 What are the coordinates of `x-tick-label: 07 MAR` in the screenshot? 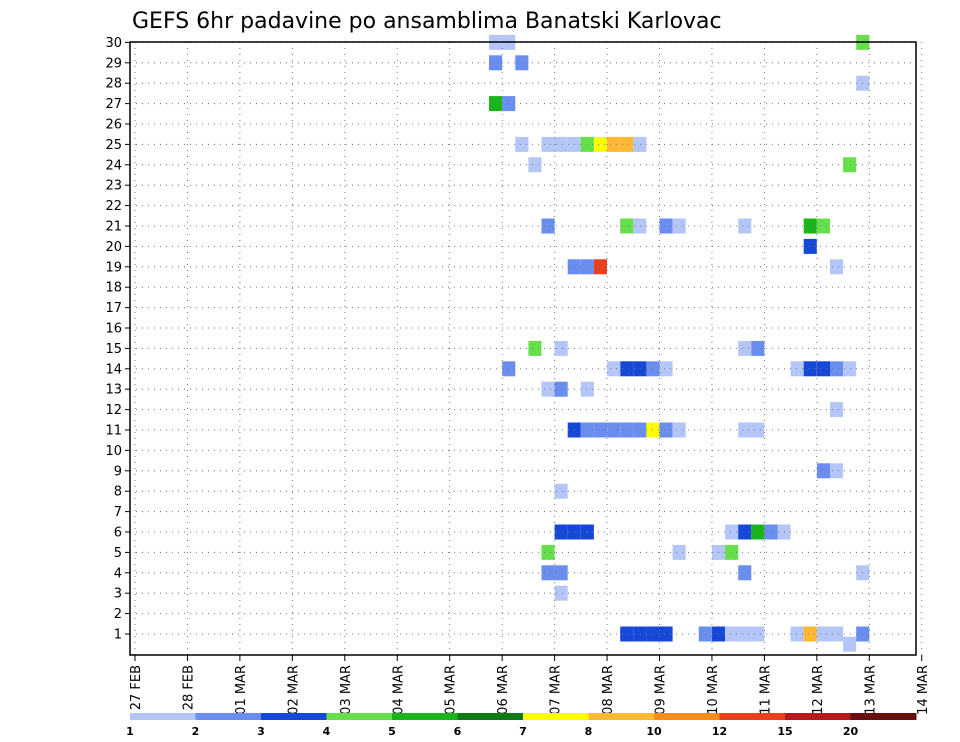 It's located at (556, 690).